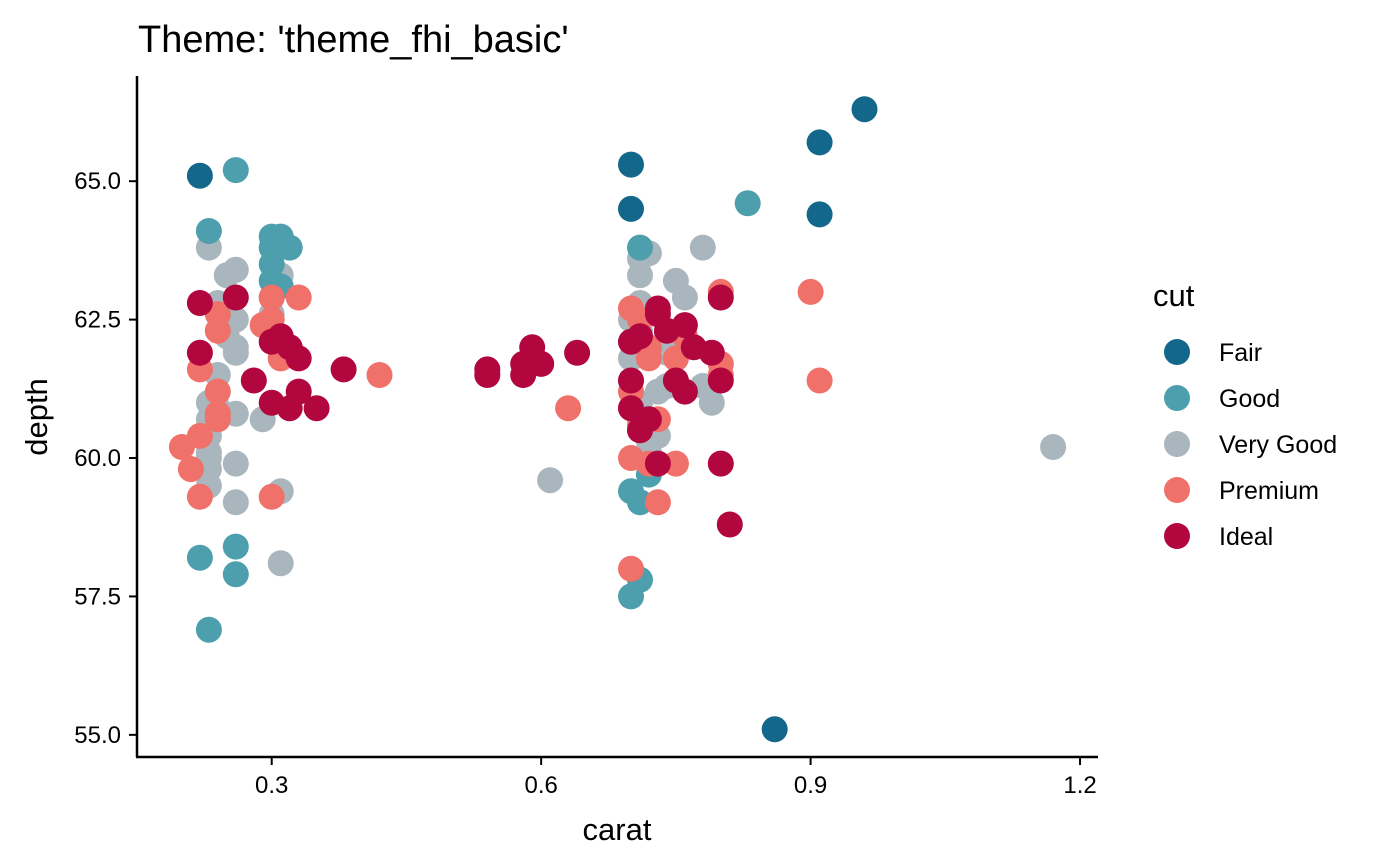  I want to click on y-tick-label-0: 55.0, so click(97, 735).